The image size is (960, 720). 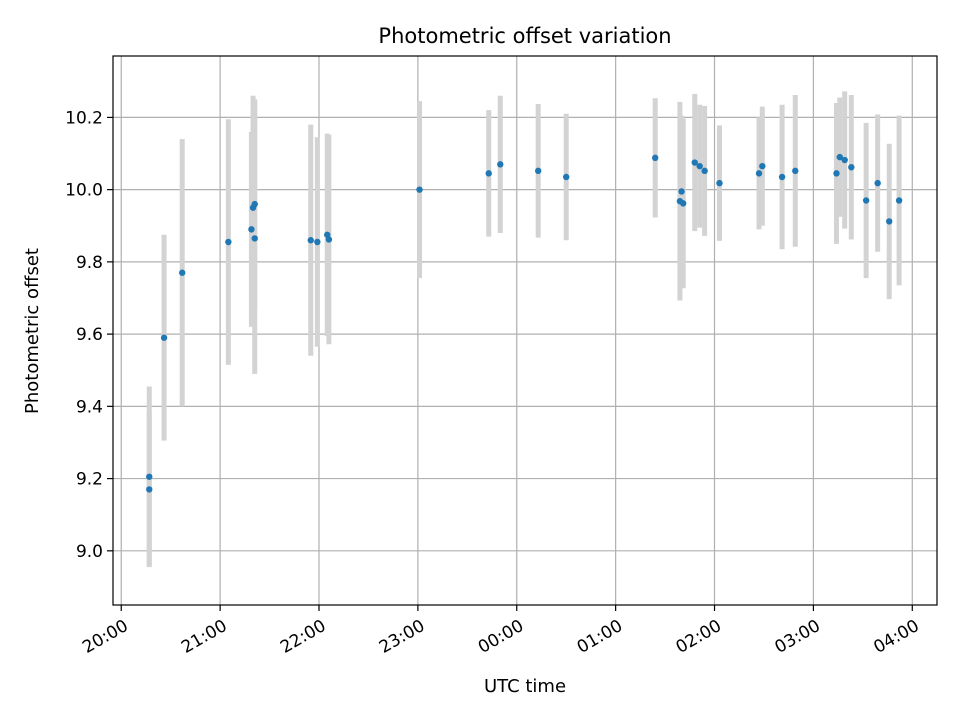 I want to click on y-tick-label: 10.0, so click(x=84, y=191).